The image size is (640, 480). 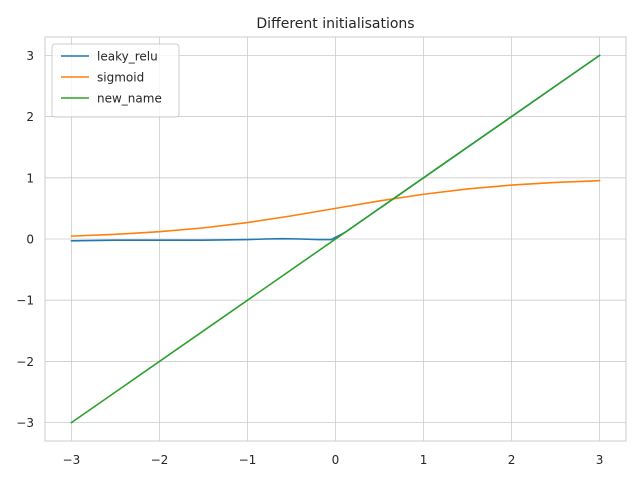 I want to click on y-tick-label: −3, so click(x=25, y=423).